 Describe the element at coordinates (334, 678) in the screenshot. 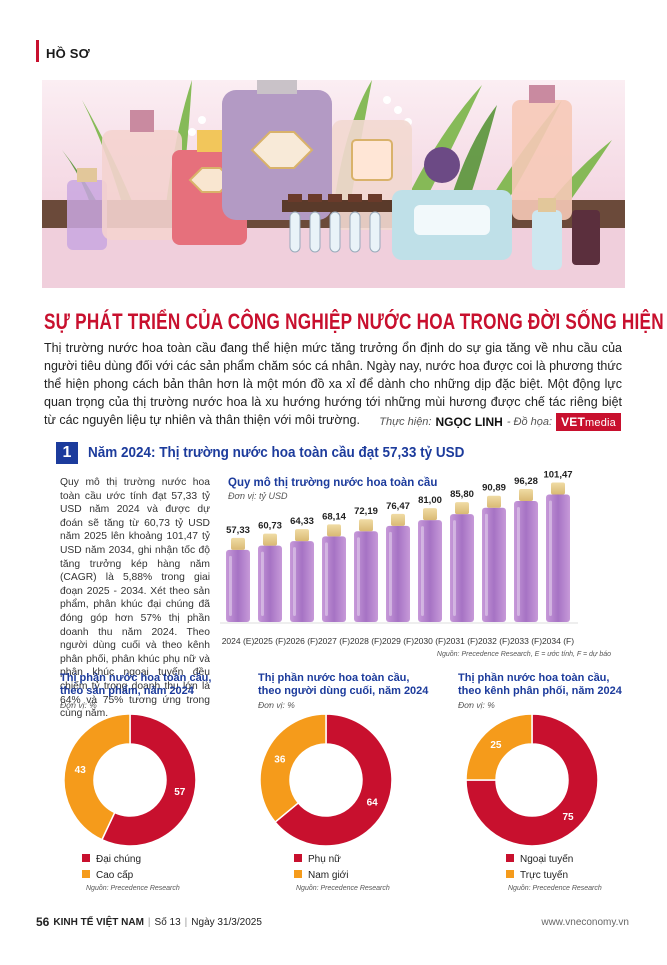

I see `donut-enduser-title-line1: Thị phần nước hoa toàn cầu,` at that location.